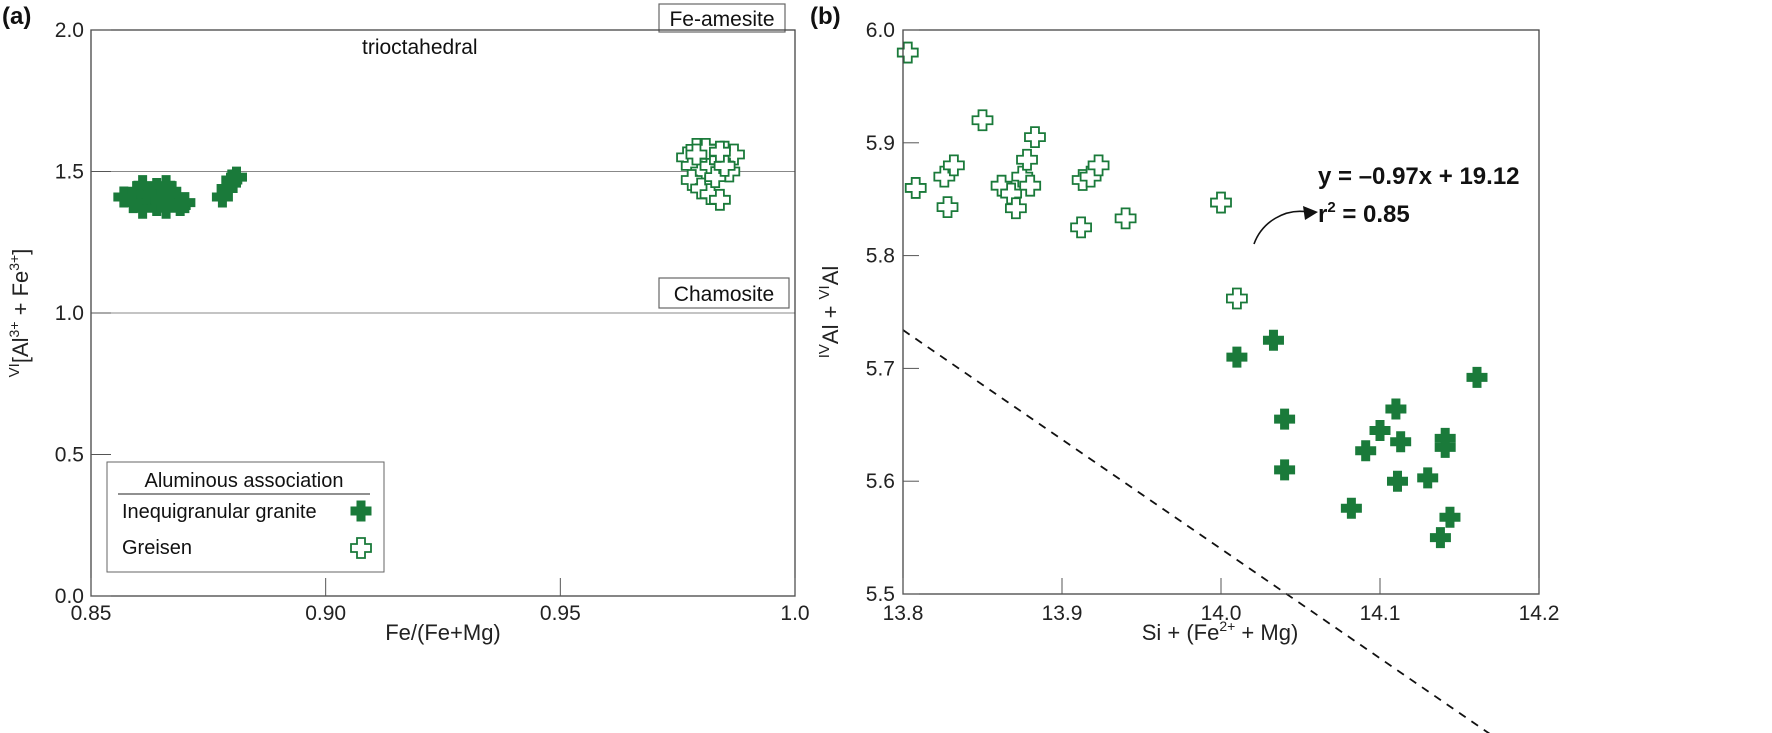 The image size is (1772, 733). I want to click on legend-title: Aluminous association, so click(244, 481).